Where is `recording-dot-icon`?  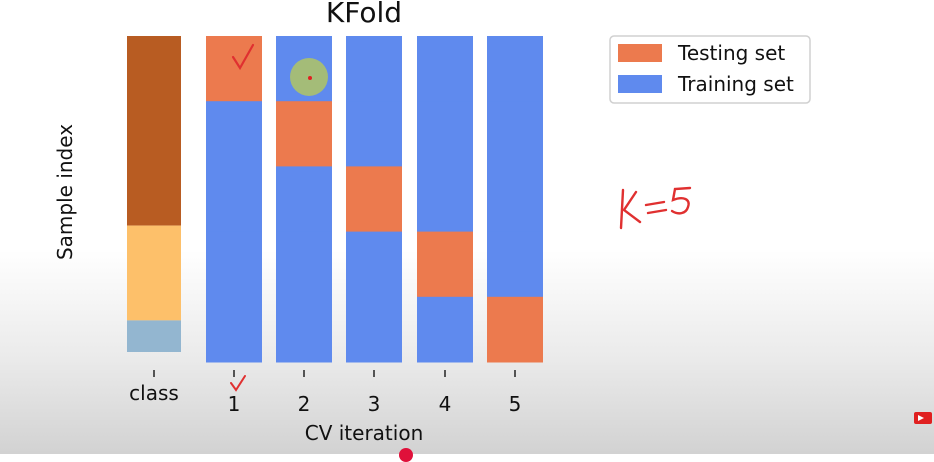 recording-dot-icon is located at coordinates (406, 455).